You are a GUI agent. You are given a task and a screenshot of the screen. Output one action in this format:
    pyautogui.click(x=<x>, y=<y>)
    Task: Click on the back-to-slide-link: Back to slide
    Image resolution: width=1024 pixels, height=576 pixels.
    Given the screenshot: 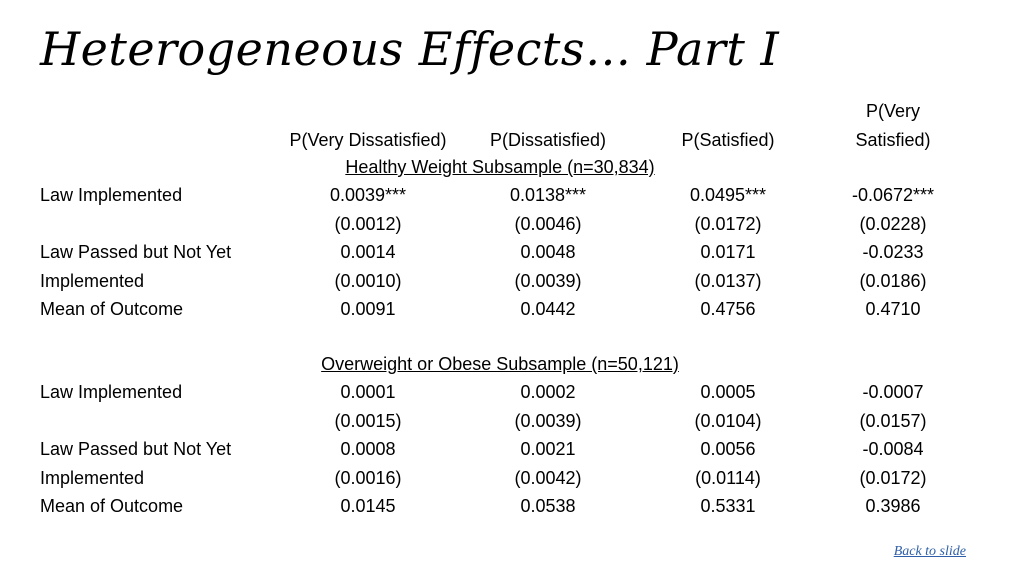 What is the action you would take?
    pyautogui.click(x=929, y=551)
    